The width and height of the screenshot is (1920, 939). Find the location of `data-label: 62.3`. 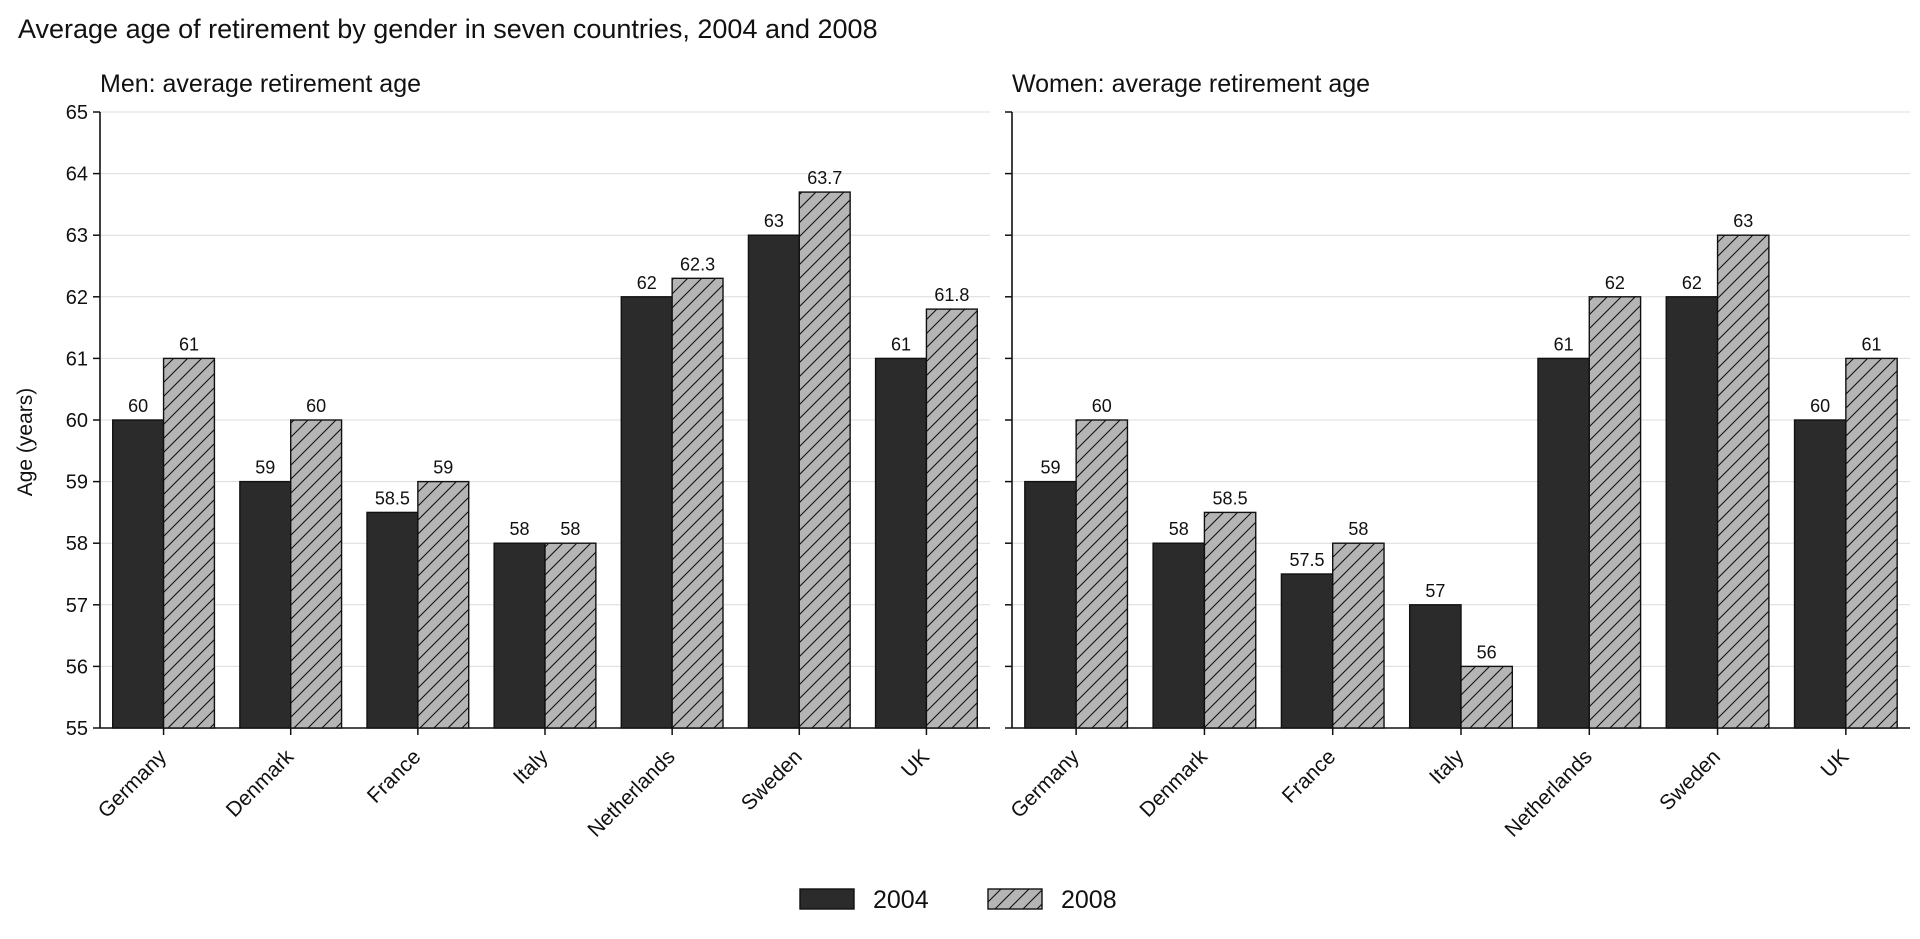

data-label: 62.3 is located at coordinates (697, 264).